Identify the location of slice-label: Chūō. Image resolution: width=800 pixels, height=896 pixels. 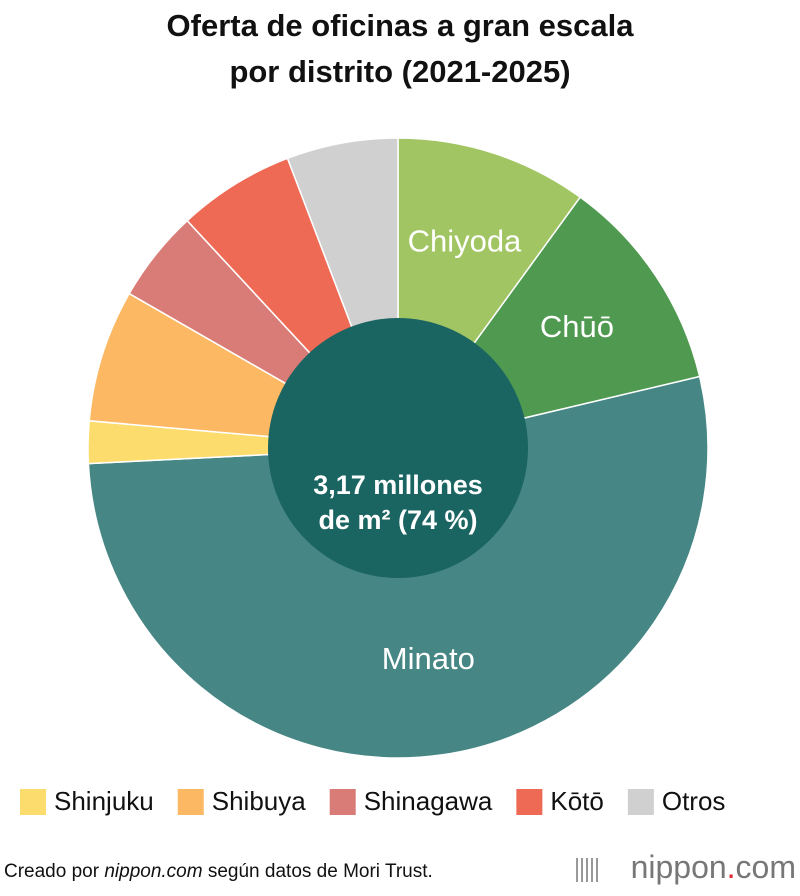
(577, 326).